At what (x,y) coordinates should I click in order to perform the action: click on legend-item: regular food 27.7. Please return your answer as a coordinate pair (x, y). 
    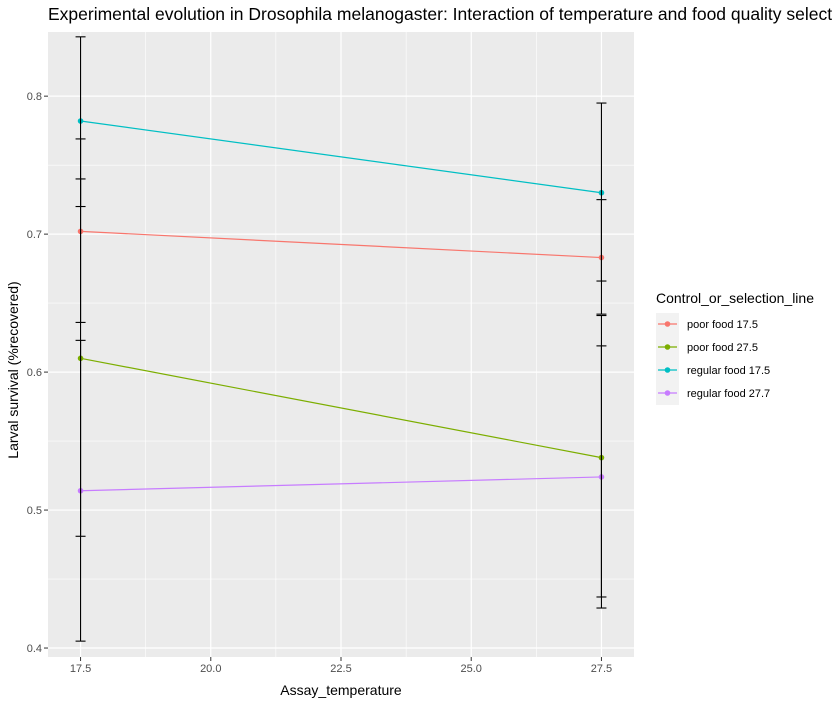
    Looking at the image, I should click on (713, 393).